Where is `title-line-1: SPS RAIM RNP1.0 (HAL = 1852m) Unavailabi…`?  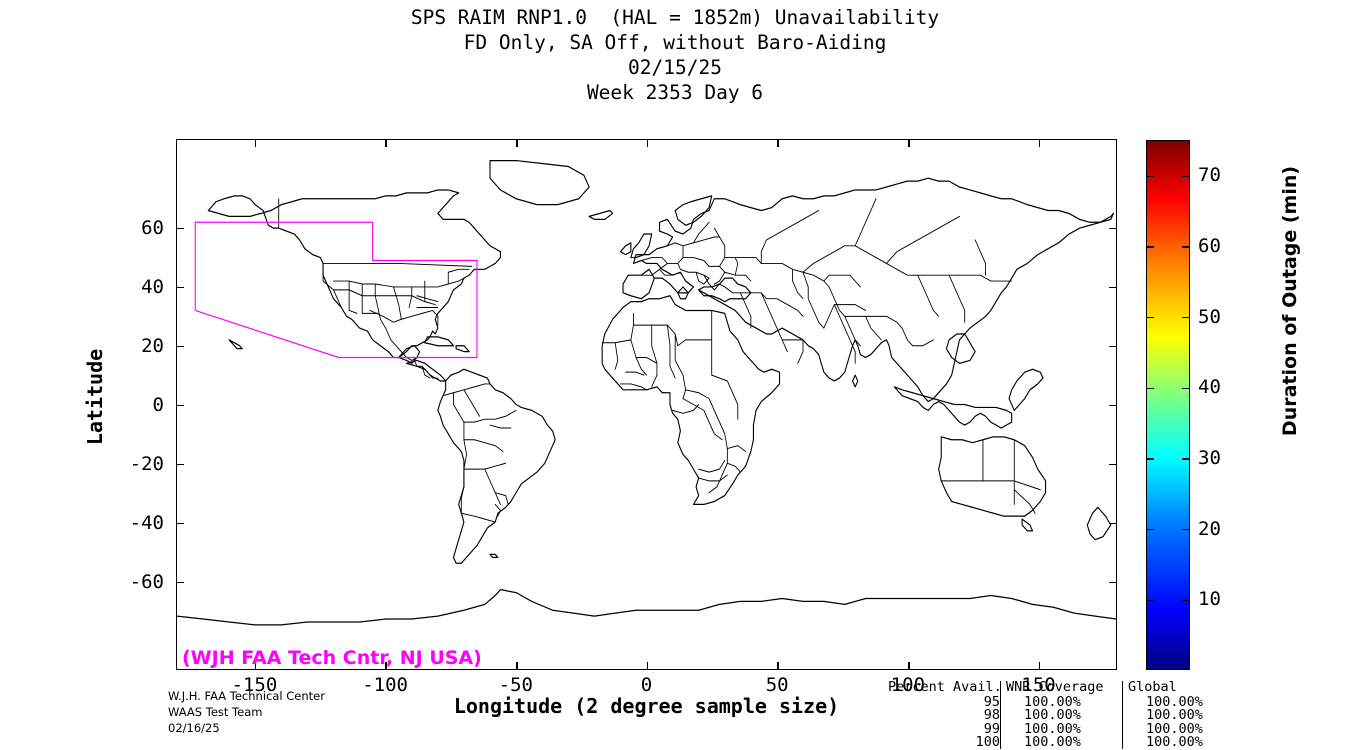 title-line-1: SPS RAIM RNP1.0 (HAL = 1852m) Unavailabi… is located at coordinates (675, 17).